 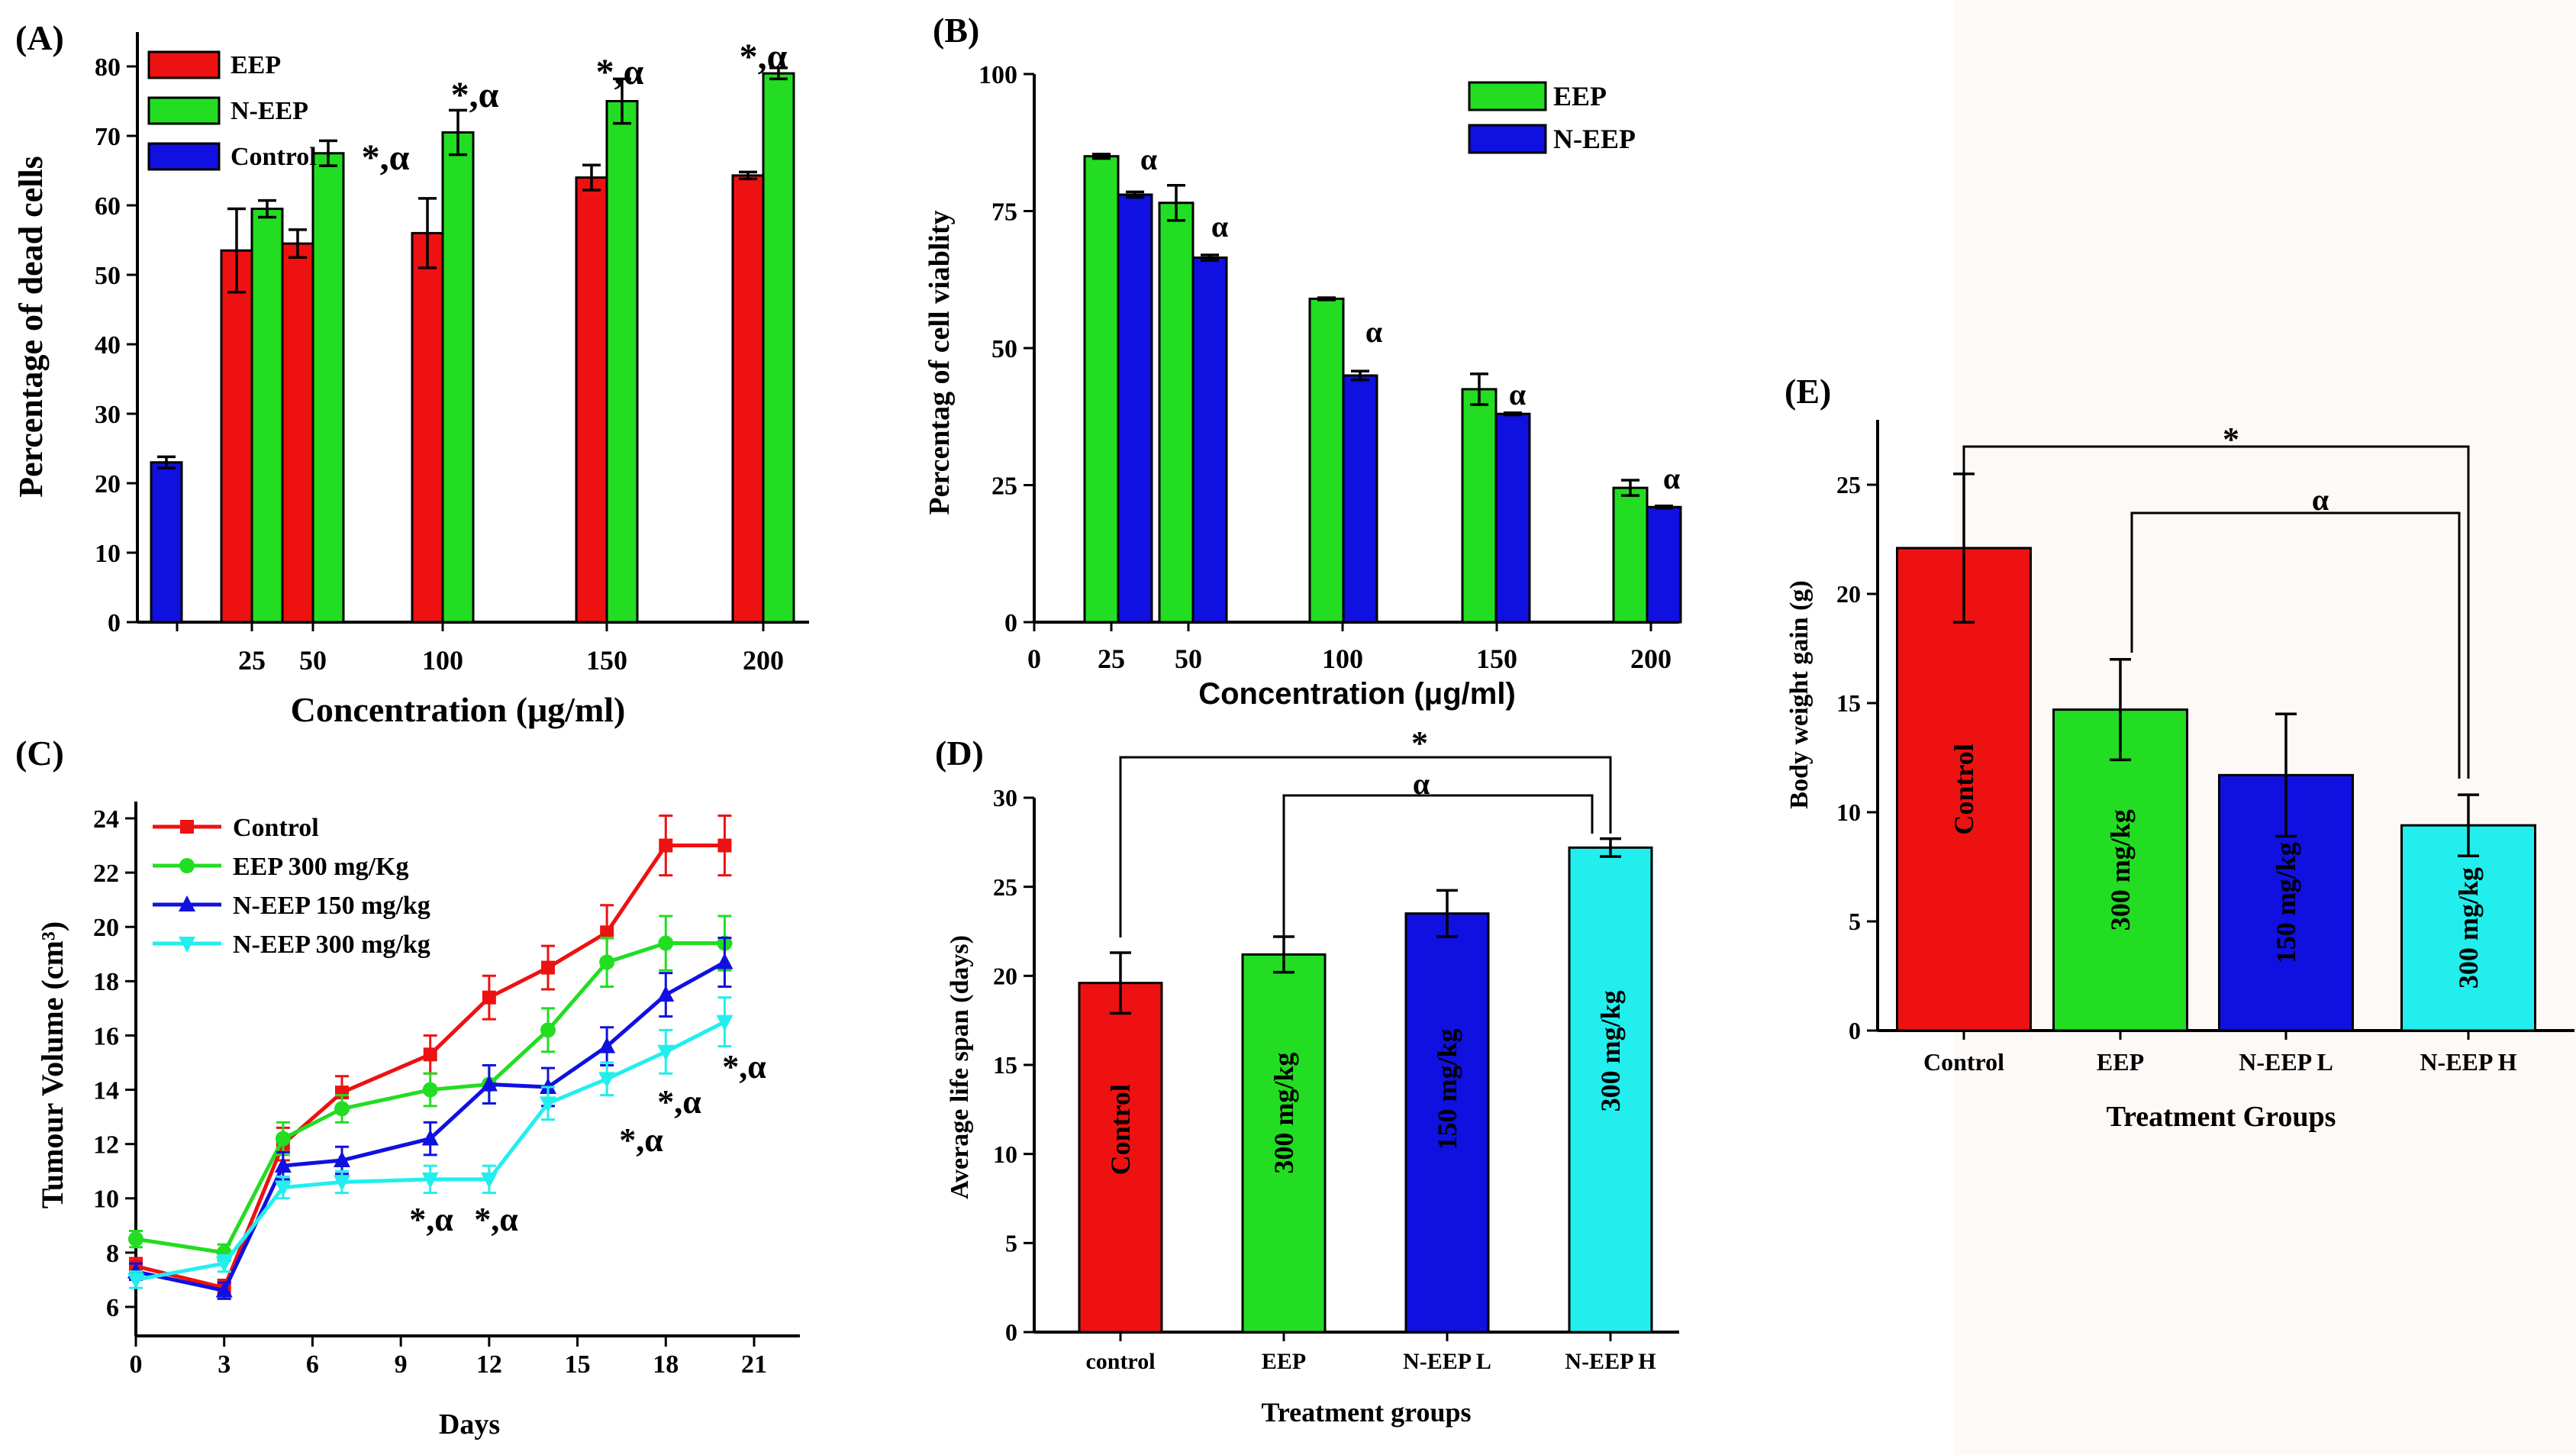 What do you see at coordinates (252, 661) in the screenshot?
I see `panel-a-x-tick-label: 25` at bounding box center [252, 661].